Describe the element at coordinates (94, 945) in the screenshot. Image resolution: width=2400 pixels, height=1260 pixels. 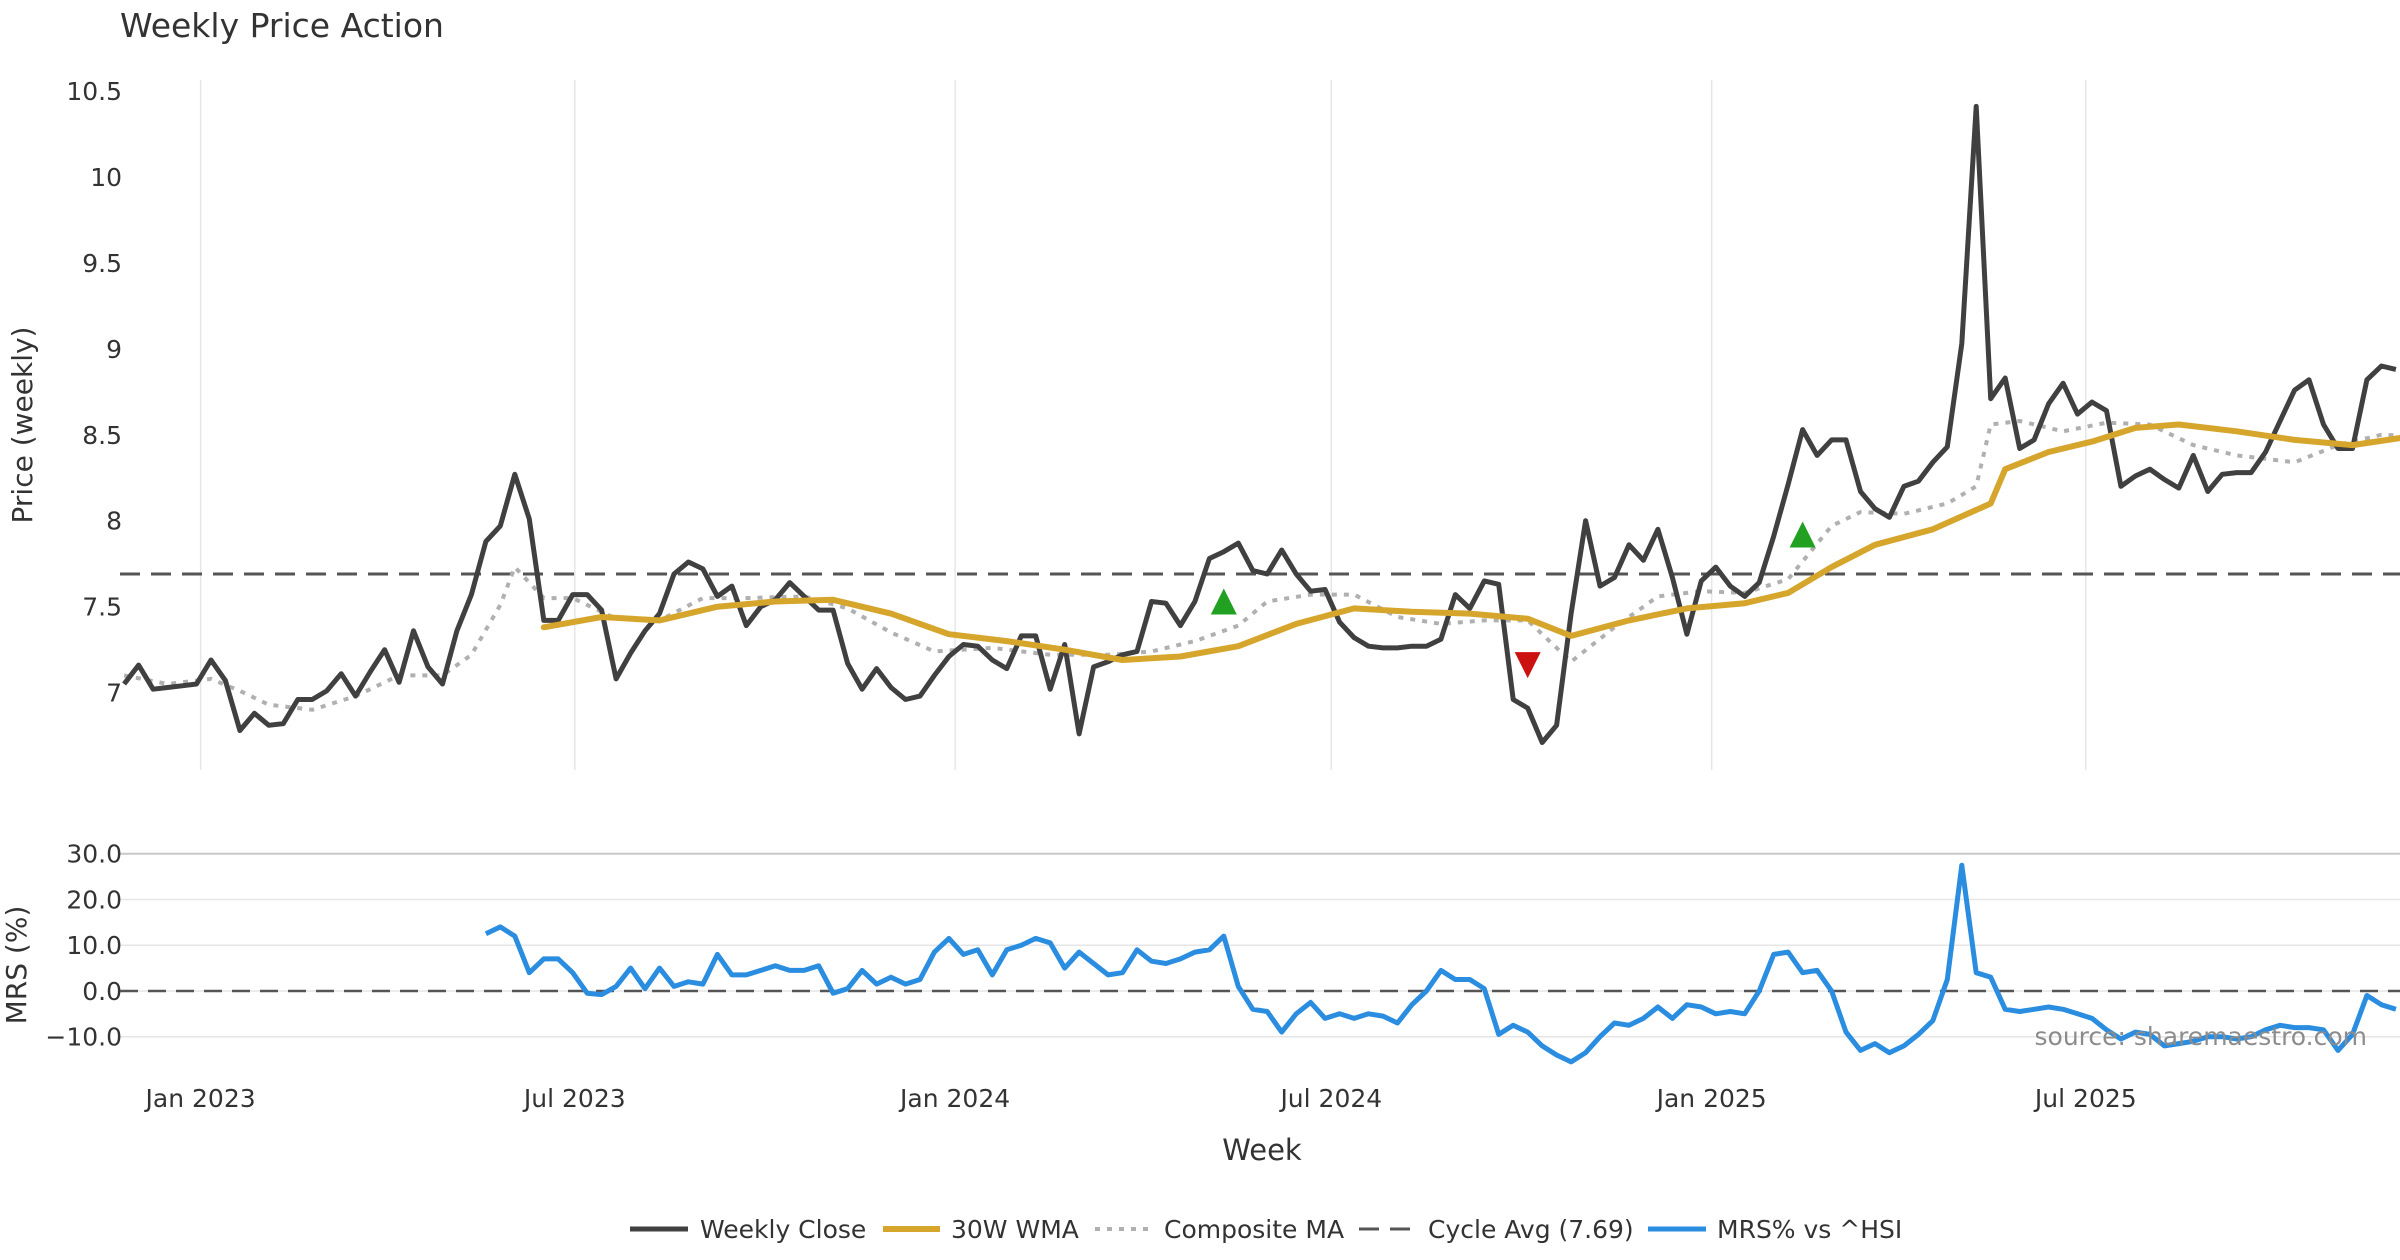
I see `mrs-y-tick-label: 10.0` at that location.